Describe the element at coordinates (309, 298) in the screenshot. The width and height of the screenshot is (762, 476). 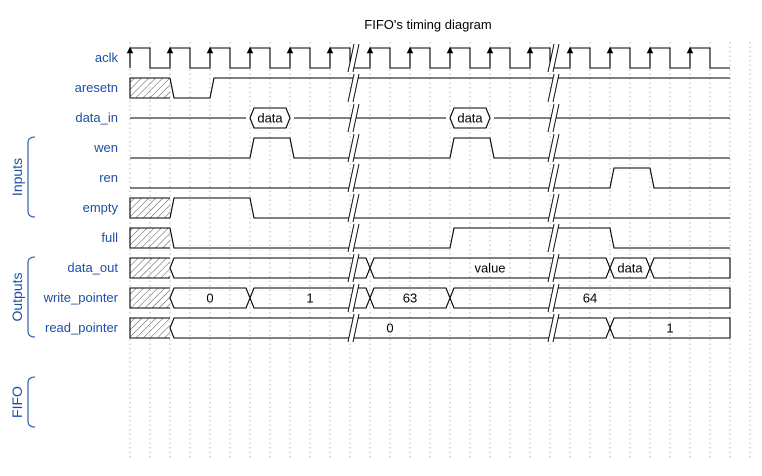
I see `bus-value-text: 1` at that location.